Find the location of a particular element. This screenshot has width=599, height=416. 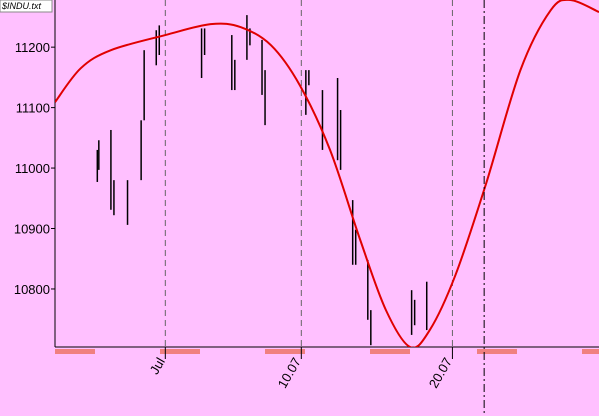

weekend-strips is located at coordinates (327, 351).